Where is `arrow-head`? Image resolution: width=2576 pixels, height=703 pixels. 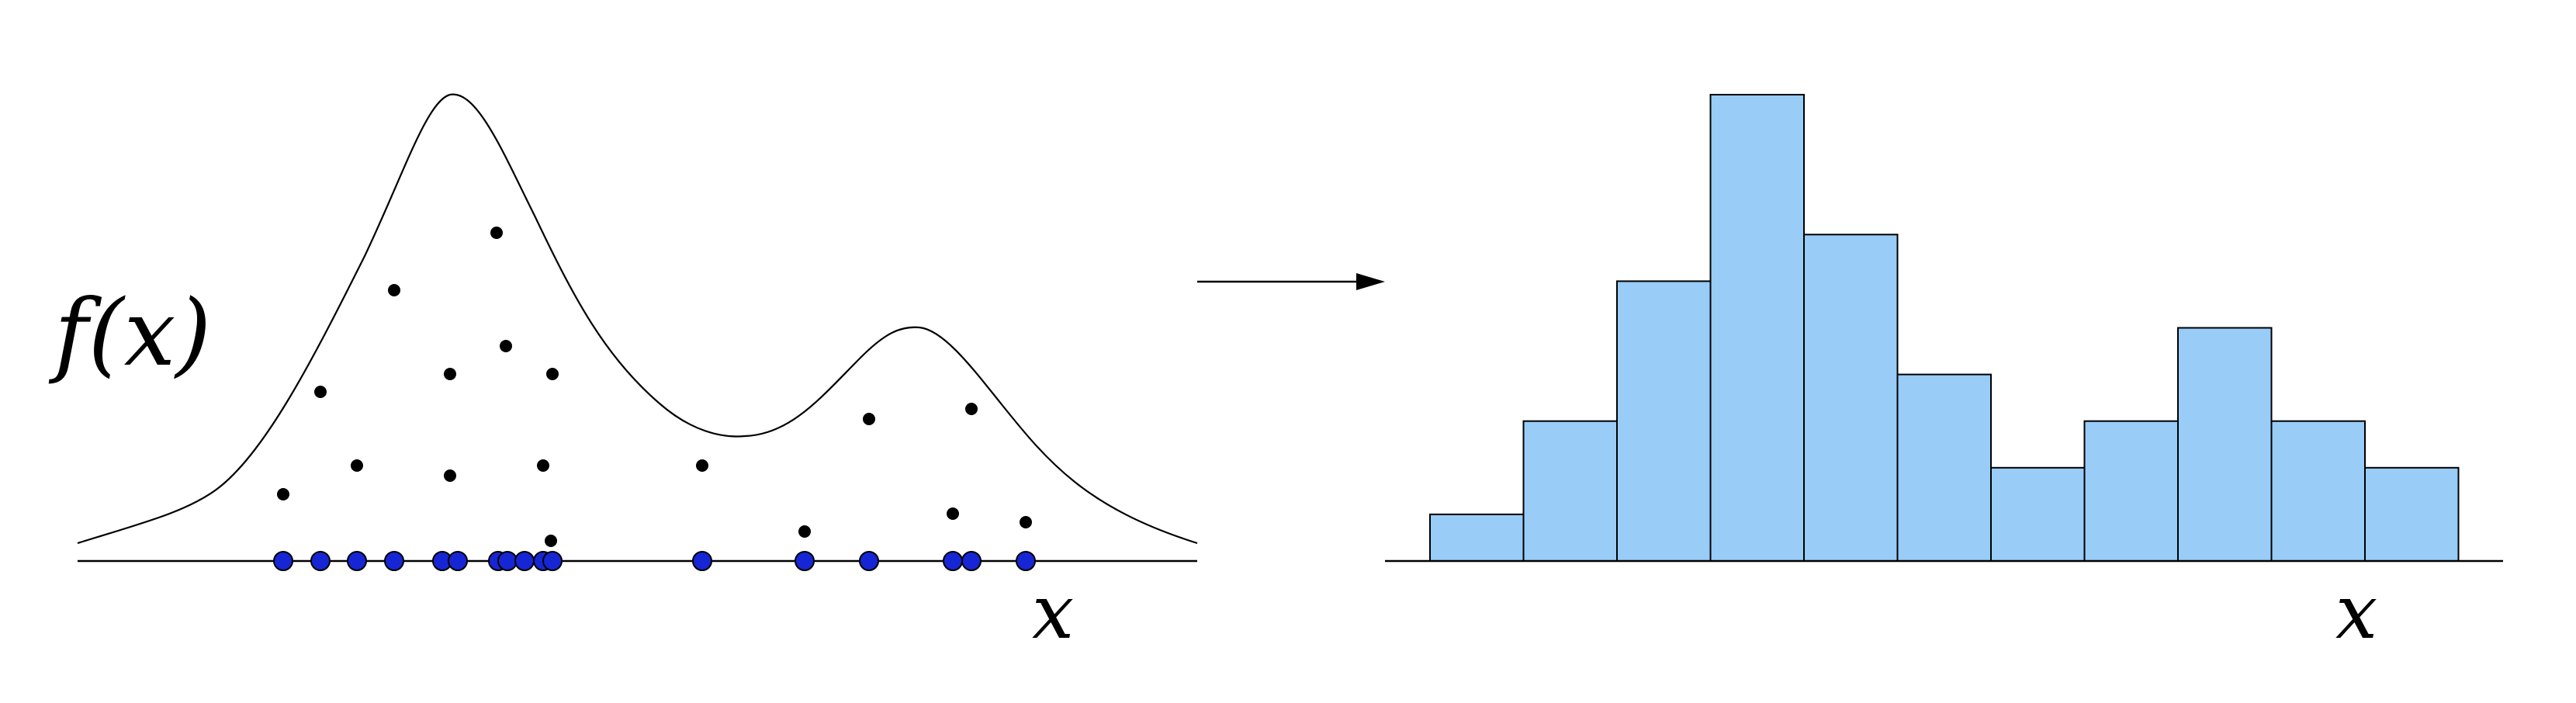
arrow-head is located at coordinates (1370, 281).